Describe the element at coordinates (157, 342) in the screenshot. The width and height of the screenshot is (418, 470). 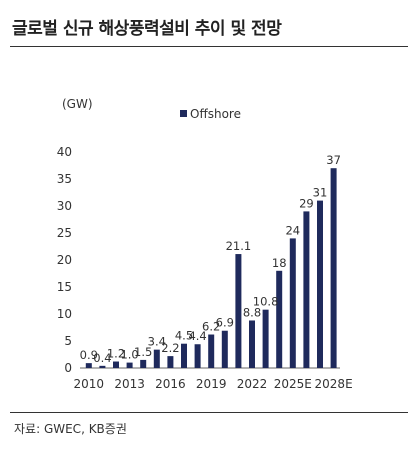
I see `data-label-2015: 3.4` at that location.